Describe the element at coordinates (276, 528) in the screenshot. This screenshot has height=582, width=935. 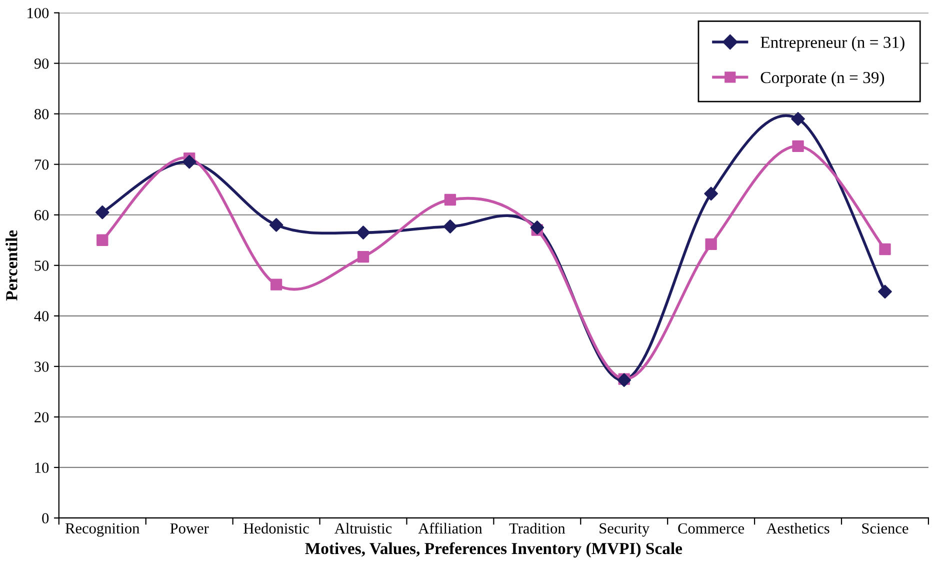
I see `x-tick-label: Hedonistic` at that location.